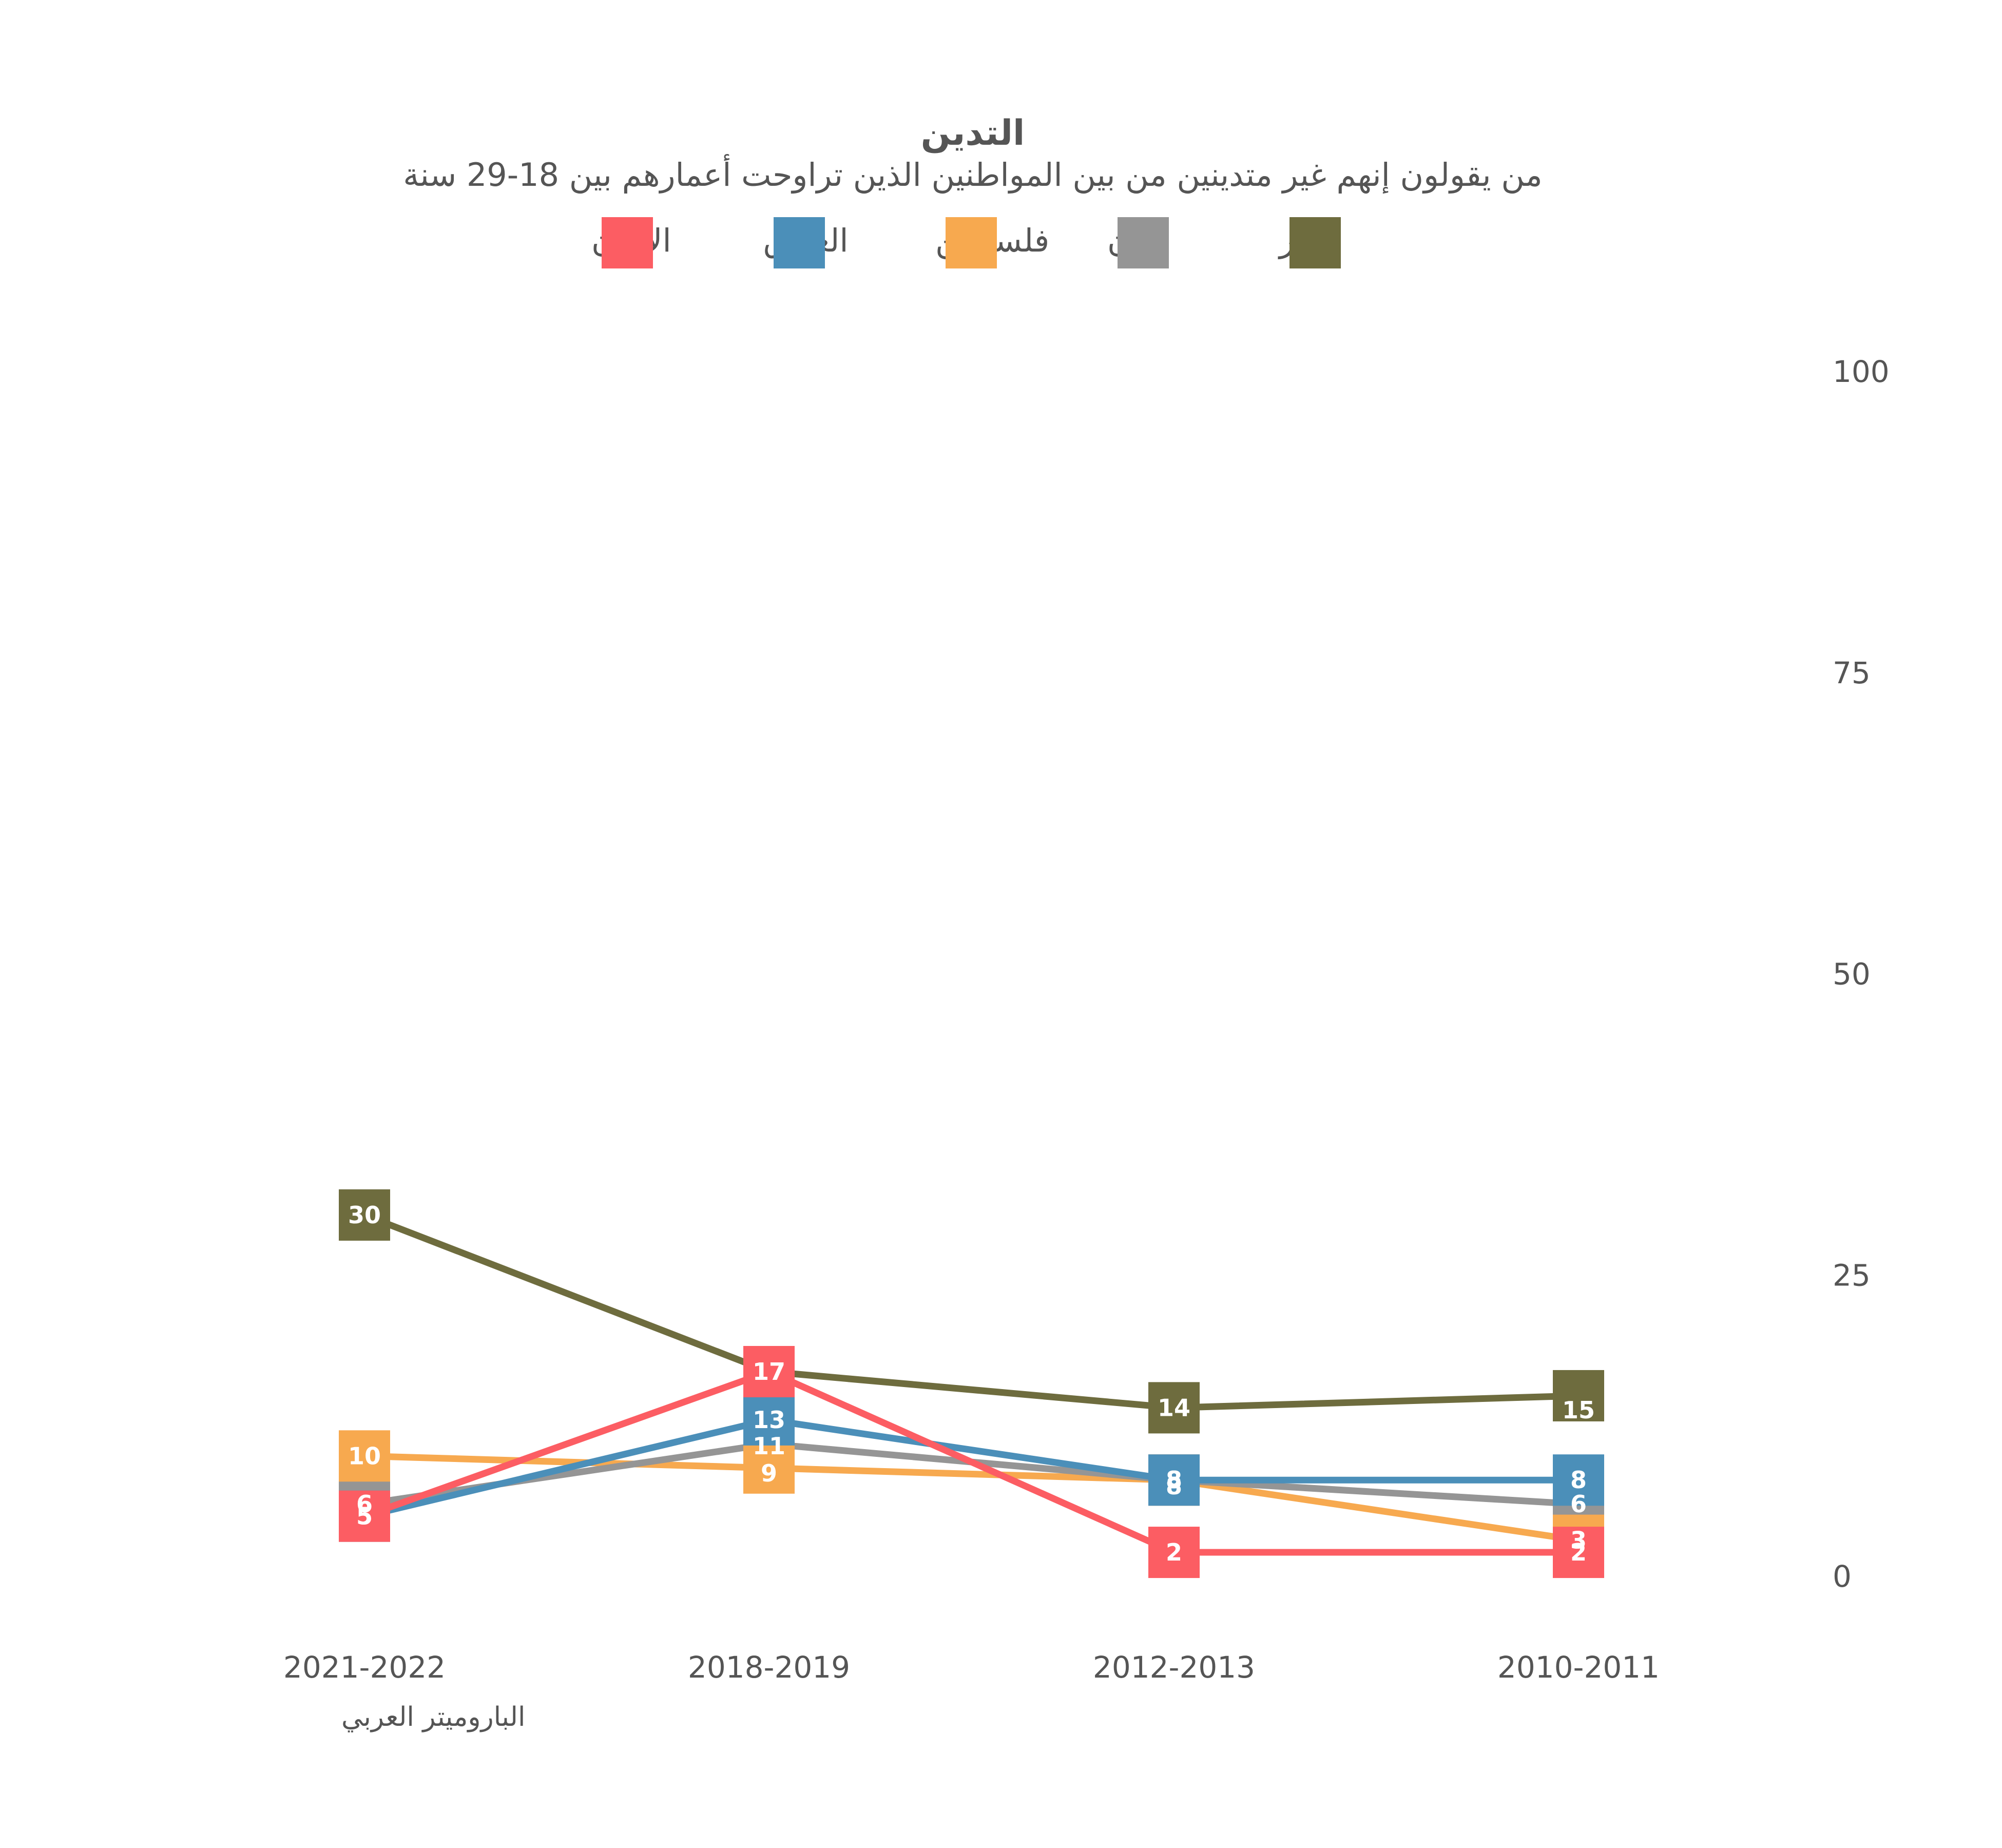 This screenshot has height=1848, width=2002. What do you see at coordinates (1852, 673) in the screenshot?
I see `y-tick-label-75: 75` at bounding box center [1852, 673].